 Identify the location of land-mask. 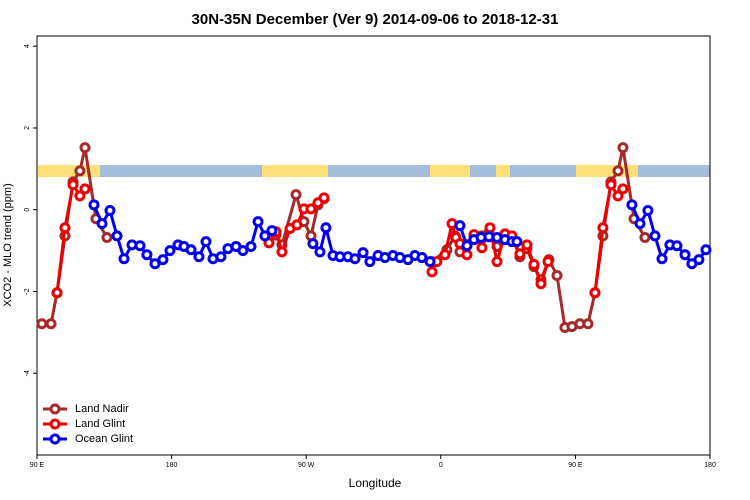
(374, 171).